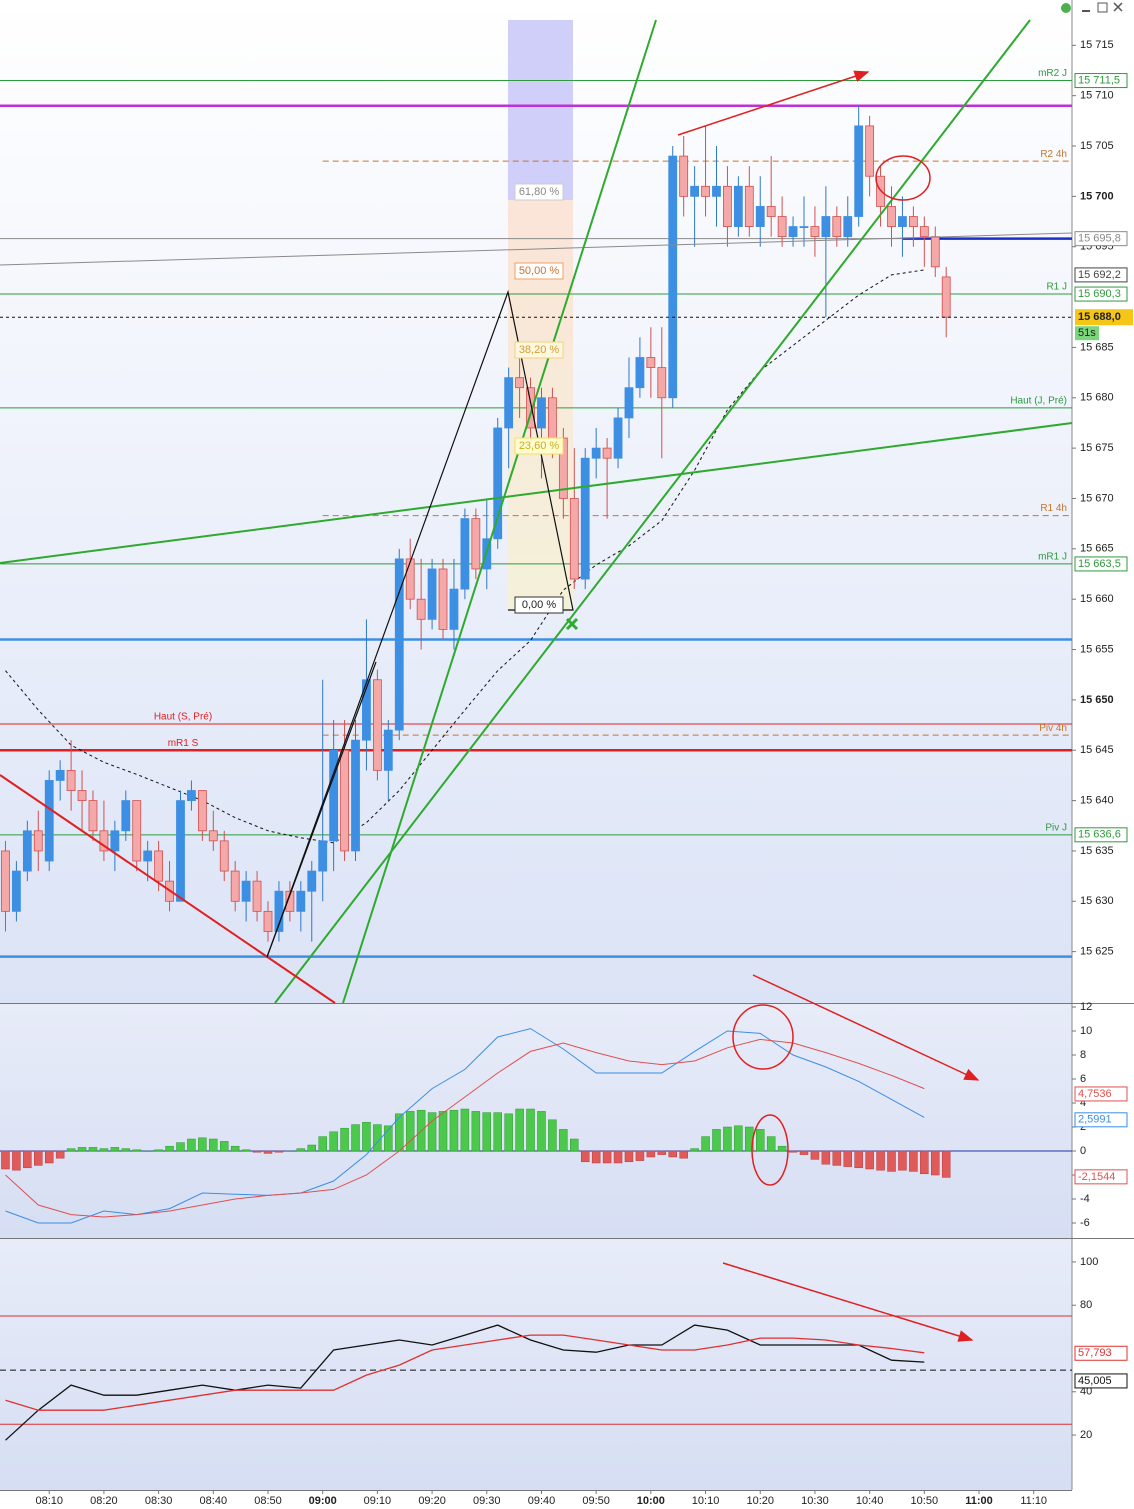  What do you see at coordinates (1097, 800) in the screenshot?
I see `y-tick-label: 15 640` at bounding box center [1097, 800].